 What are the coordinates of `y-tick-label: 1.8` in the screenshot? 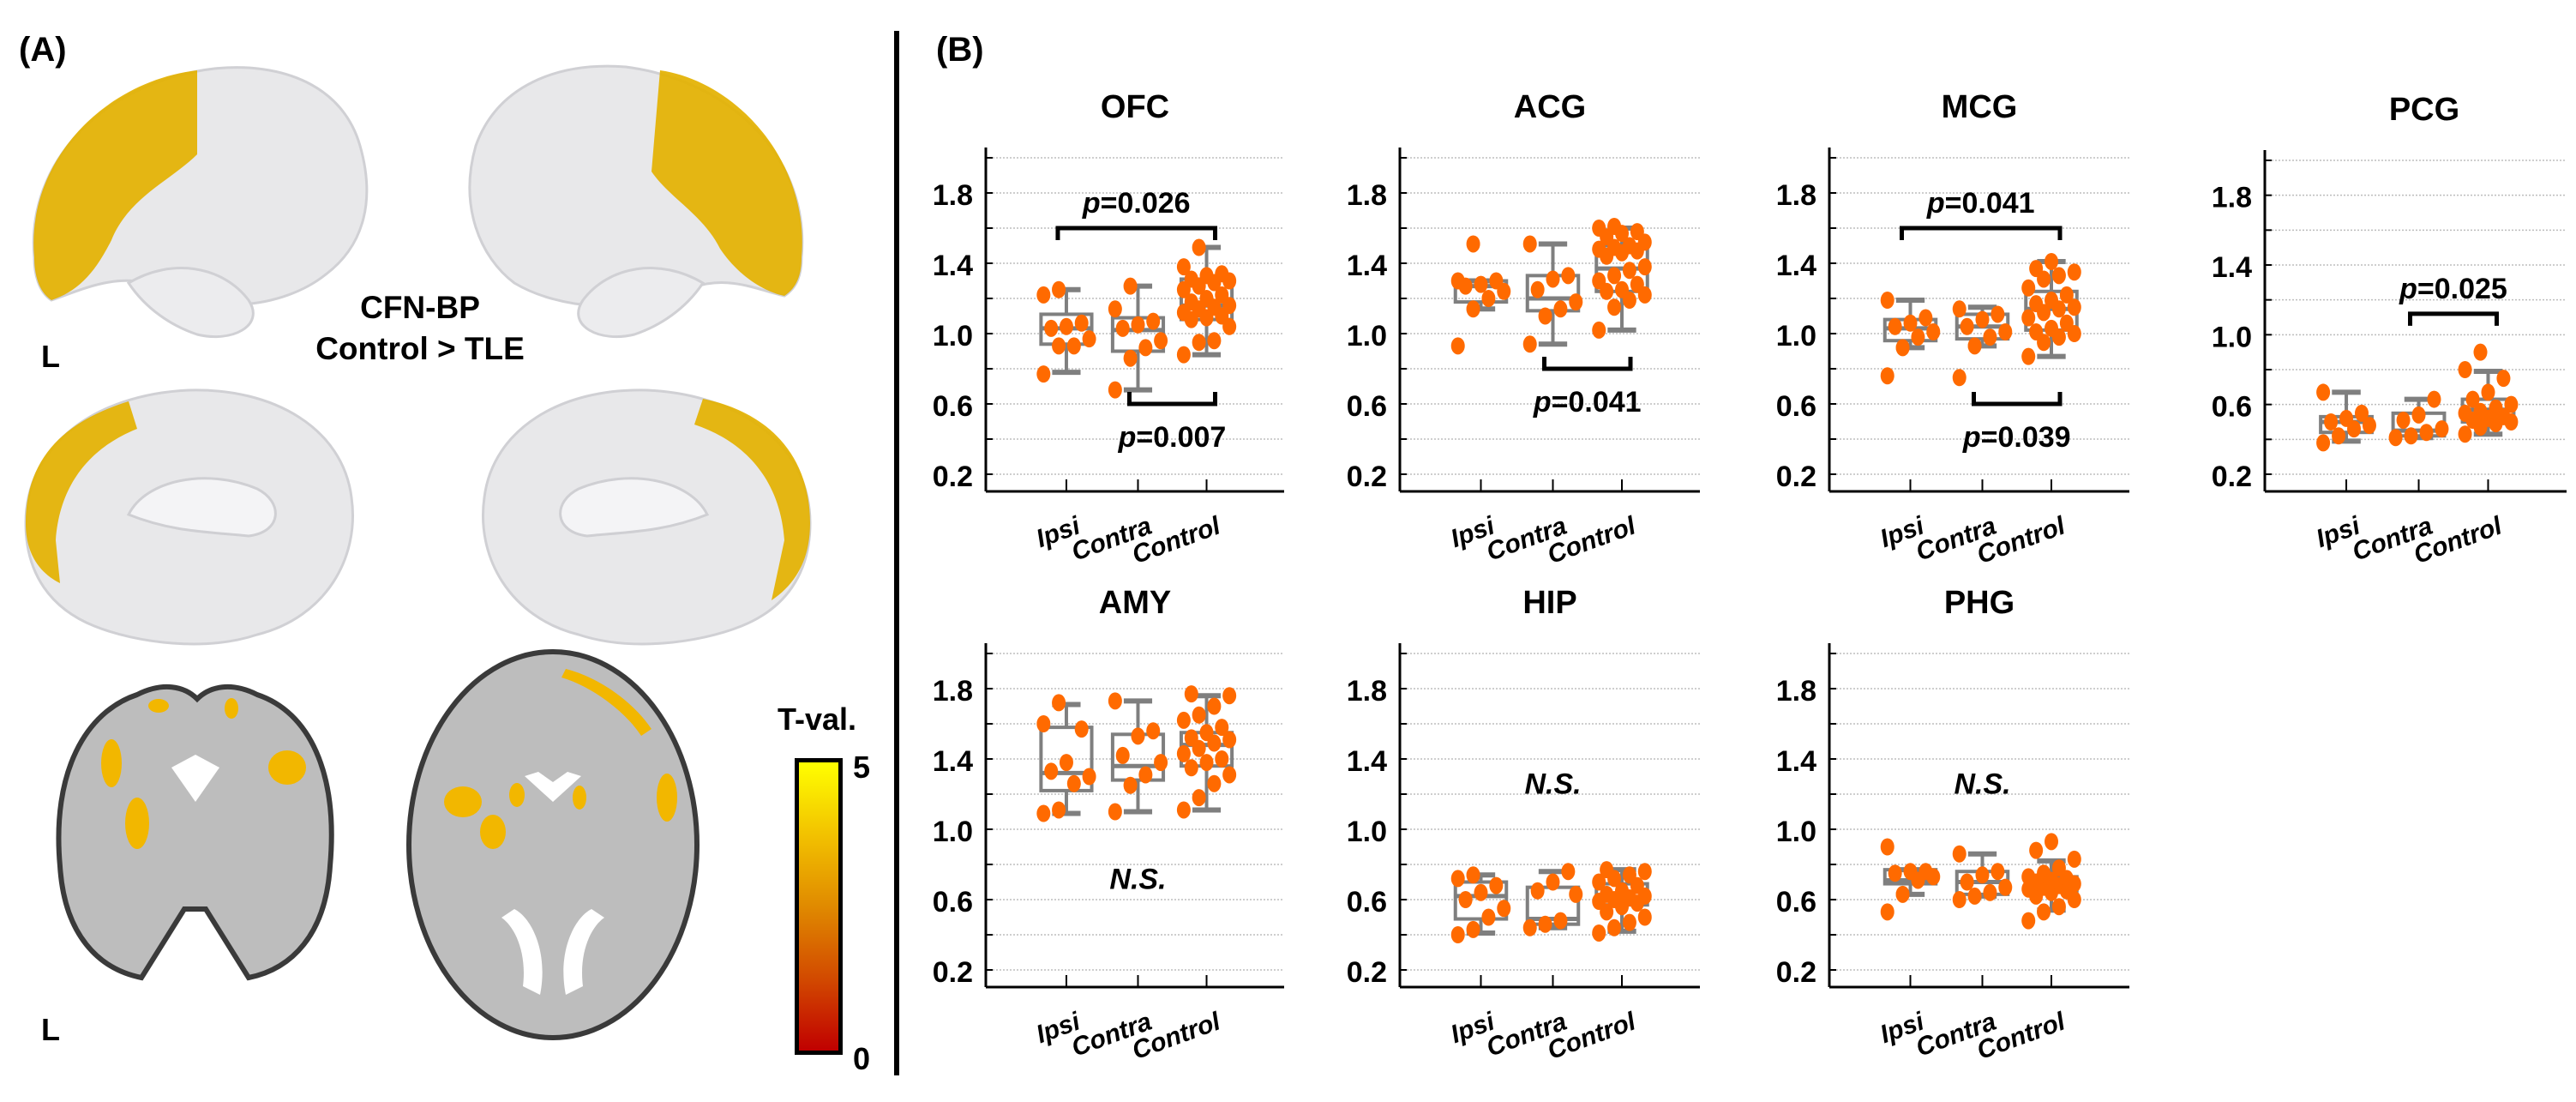 It's located at (2232, 198).